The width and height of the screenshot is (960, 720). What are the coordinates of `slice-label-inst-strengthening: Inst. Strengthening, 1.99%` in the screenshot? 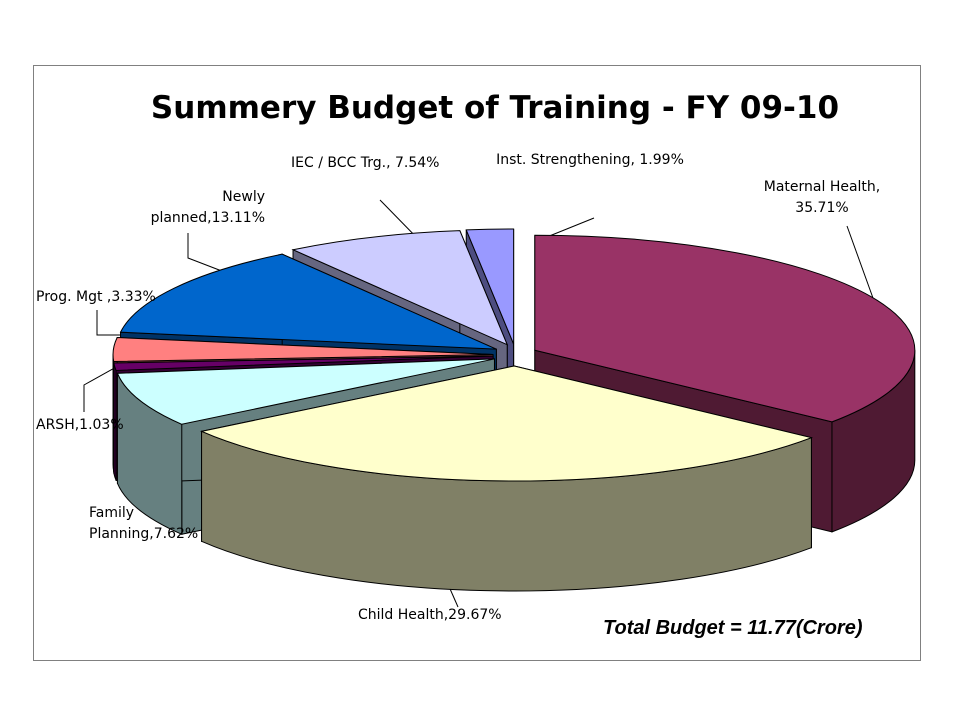 It's located at (590, 160).